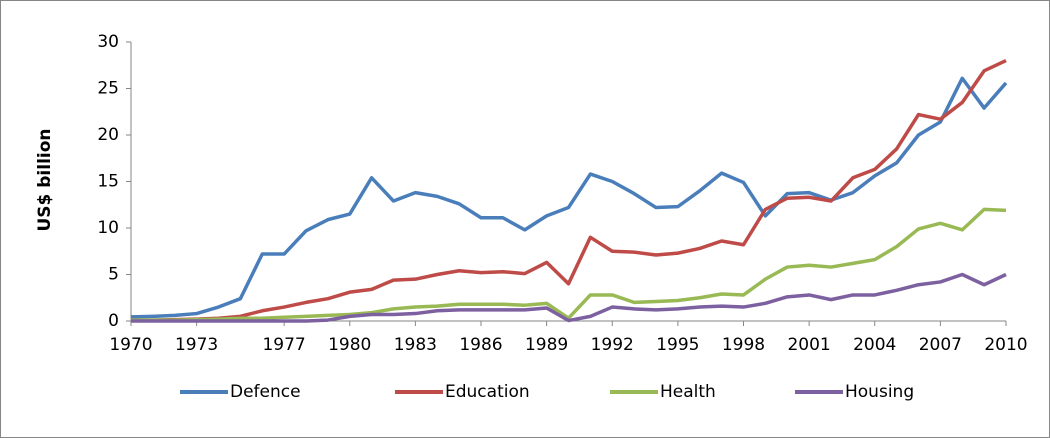 The image size is (1050, 438). Describe the element at coordinates (45, 179) in the screenshot. I see `y-axis-label: US$ billion` at that location.